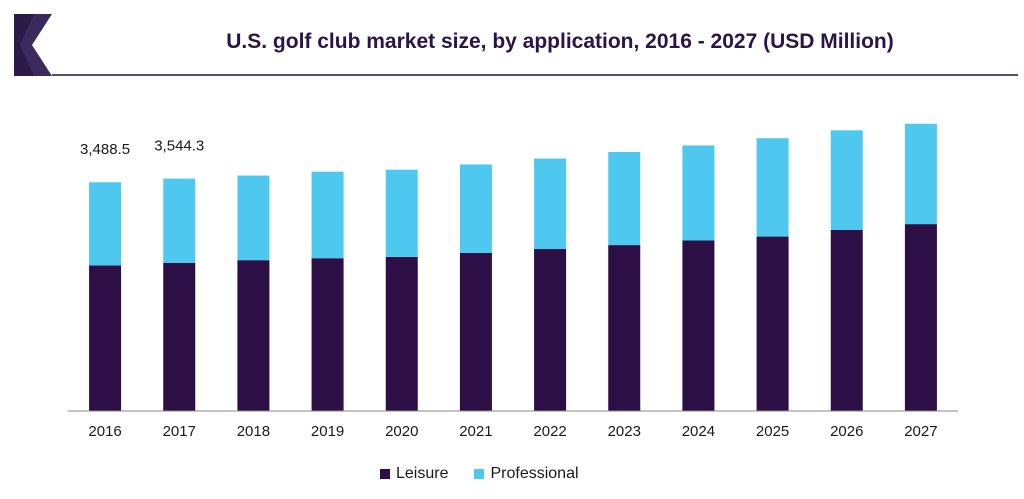 The width and height of the screenshot is (1024, 499). What do you see at coordinates (327, 431) in the screenshot?
I see `x-tick-label-2019: 2019` at bounding box center [327, 431].